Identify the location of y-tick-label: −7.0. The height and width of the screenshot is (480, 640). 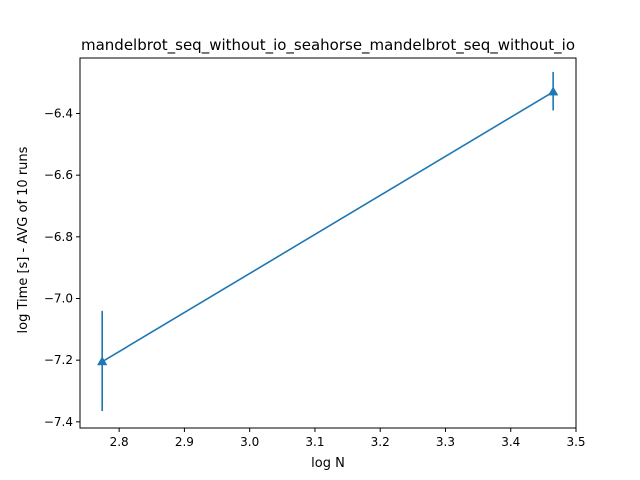
(58, 299).